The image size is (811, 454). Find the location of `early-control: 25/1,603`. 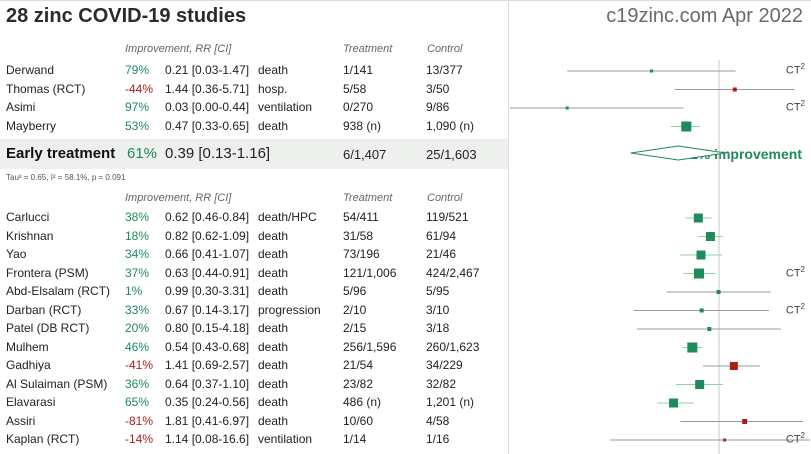

early-control: 25/1,603 is located at coordinates (451, 154).